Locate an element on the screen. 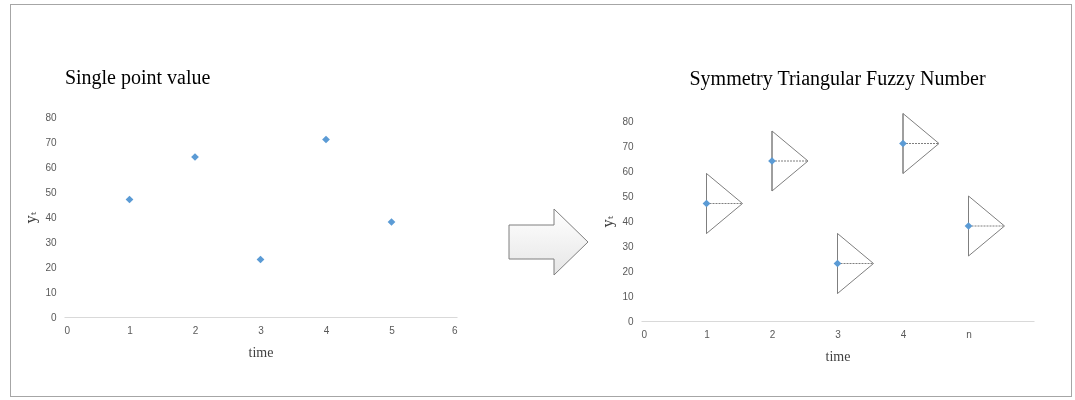 The height and width of the screenshot is (400, 1075). x-tick-label: 6 is located at coordinates (454, 330).